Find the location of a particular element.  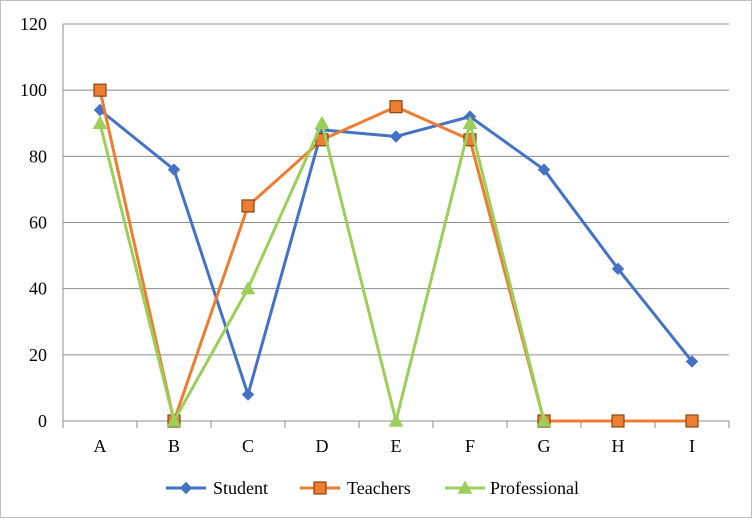

y-tick-label: 60 is located at coordinates (38, 223).